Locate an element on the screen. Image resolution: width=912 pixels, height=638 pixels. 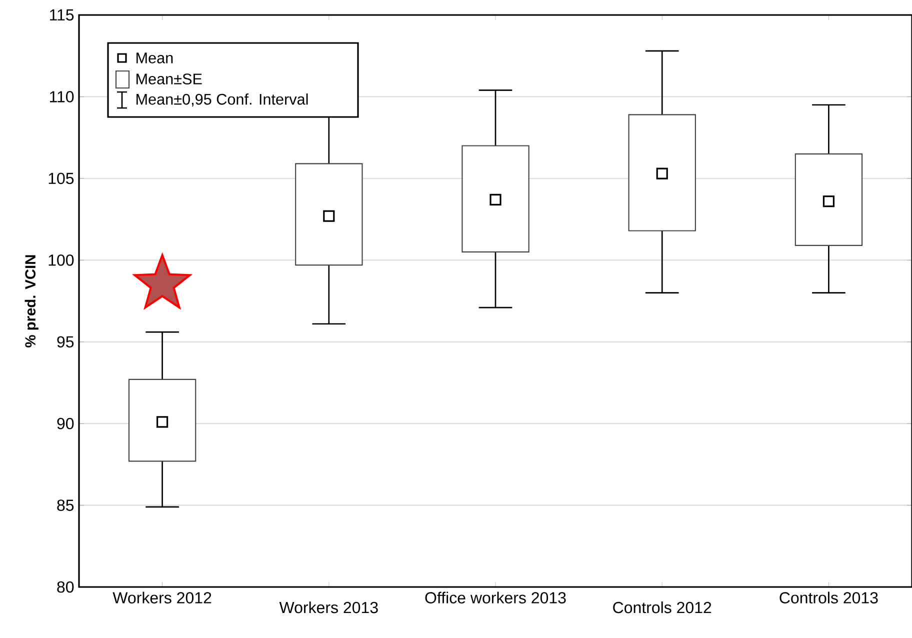
y-tick-label: 115 is located at coordinates (62, 15).